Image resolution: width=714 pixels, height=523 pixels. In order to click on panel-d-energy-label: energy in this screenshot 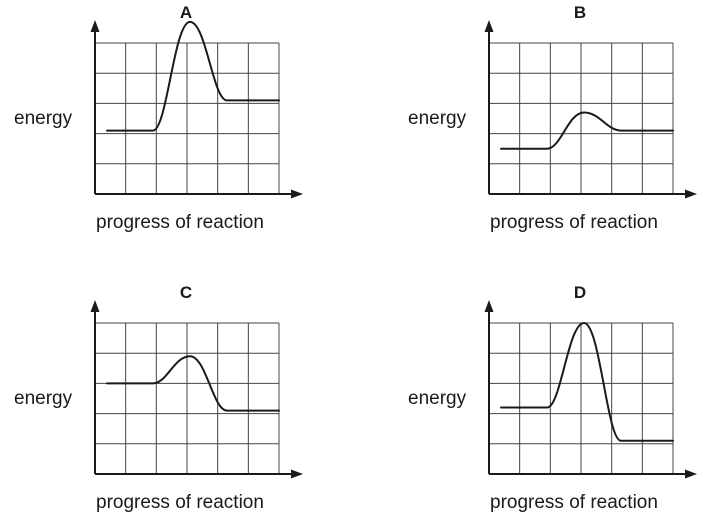, I will do `click(437, 398)`.